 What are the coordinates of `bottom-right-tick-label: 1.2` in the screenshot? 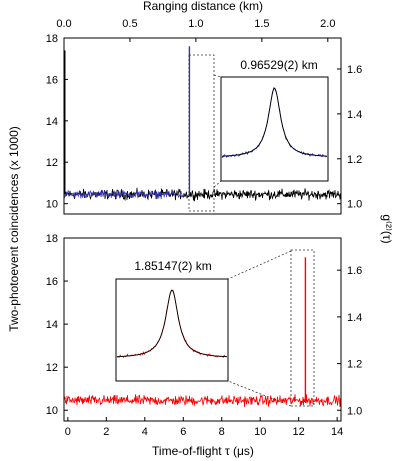 It's located at (354, 365).